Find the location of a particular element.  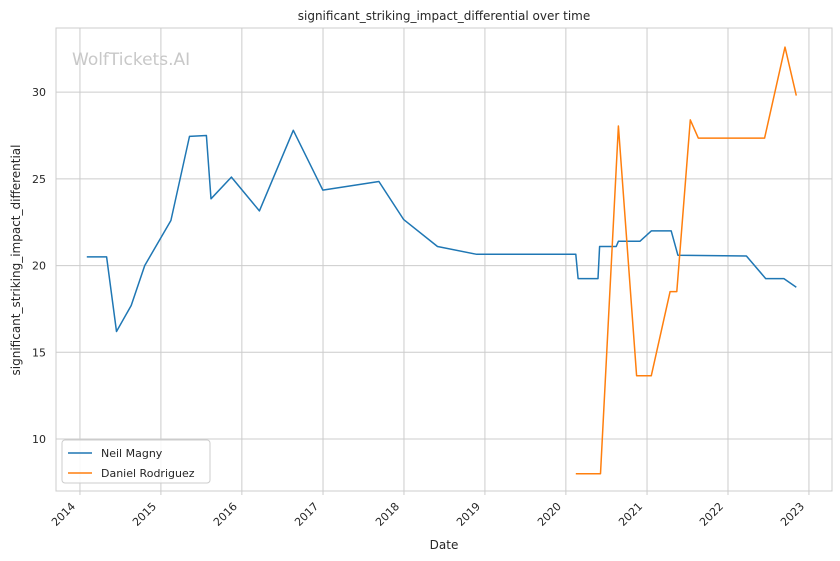

legend-label: Daniel Rodriguez is located at coordinates (148, 473).